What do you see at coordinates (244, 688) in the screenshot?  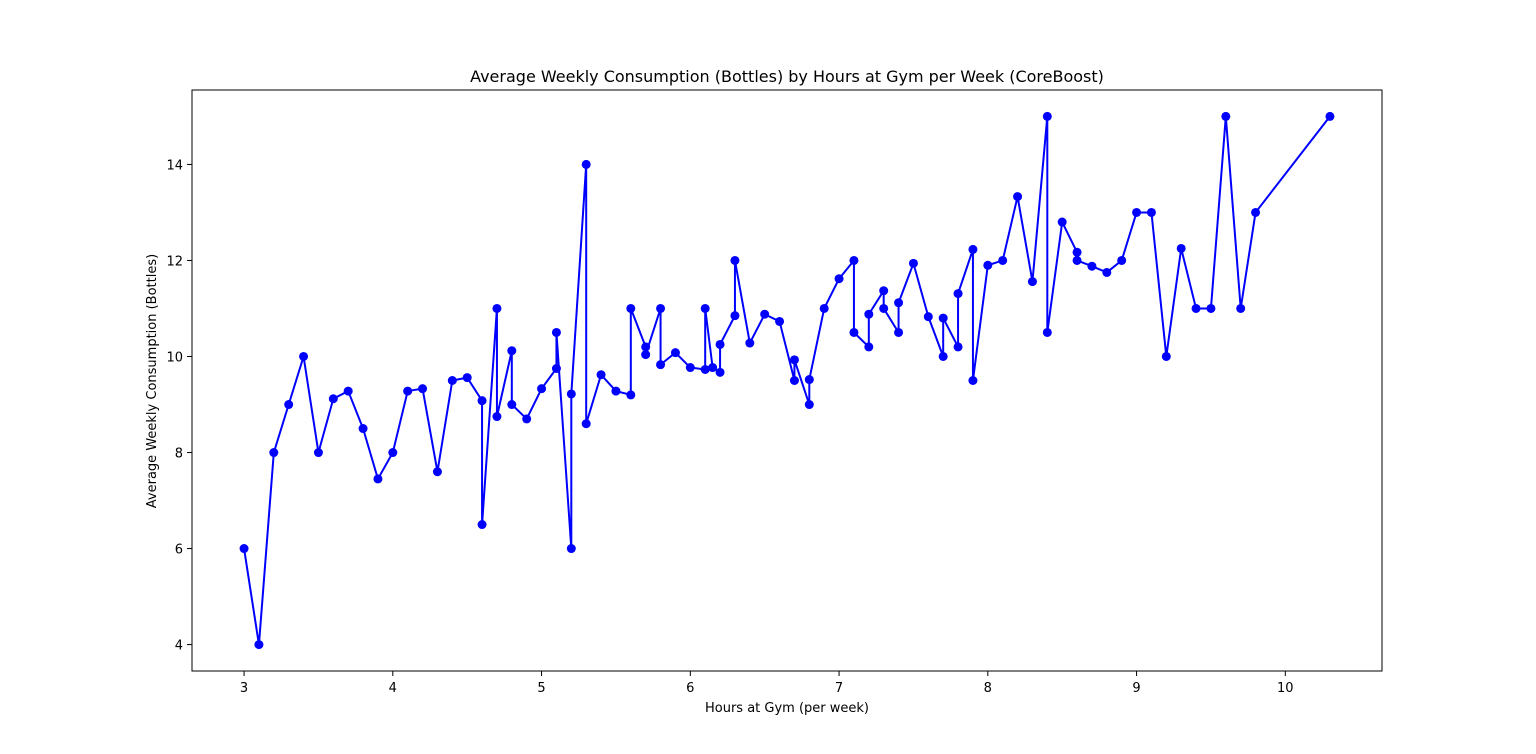 I see `x-tick-label: 3` at bounding box center [244, 688].